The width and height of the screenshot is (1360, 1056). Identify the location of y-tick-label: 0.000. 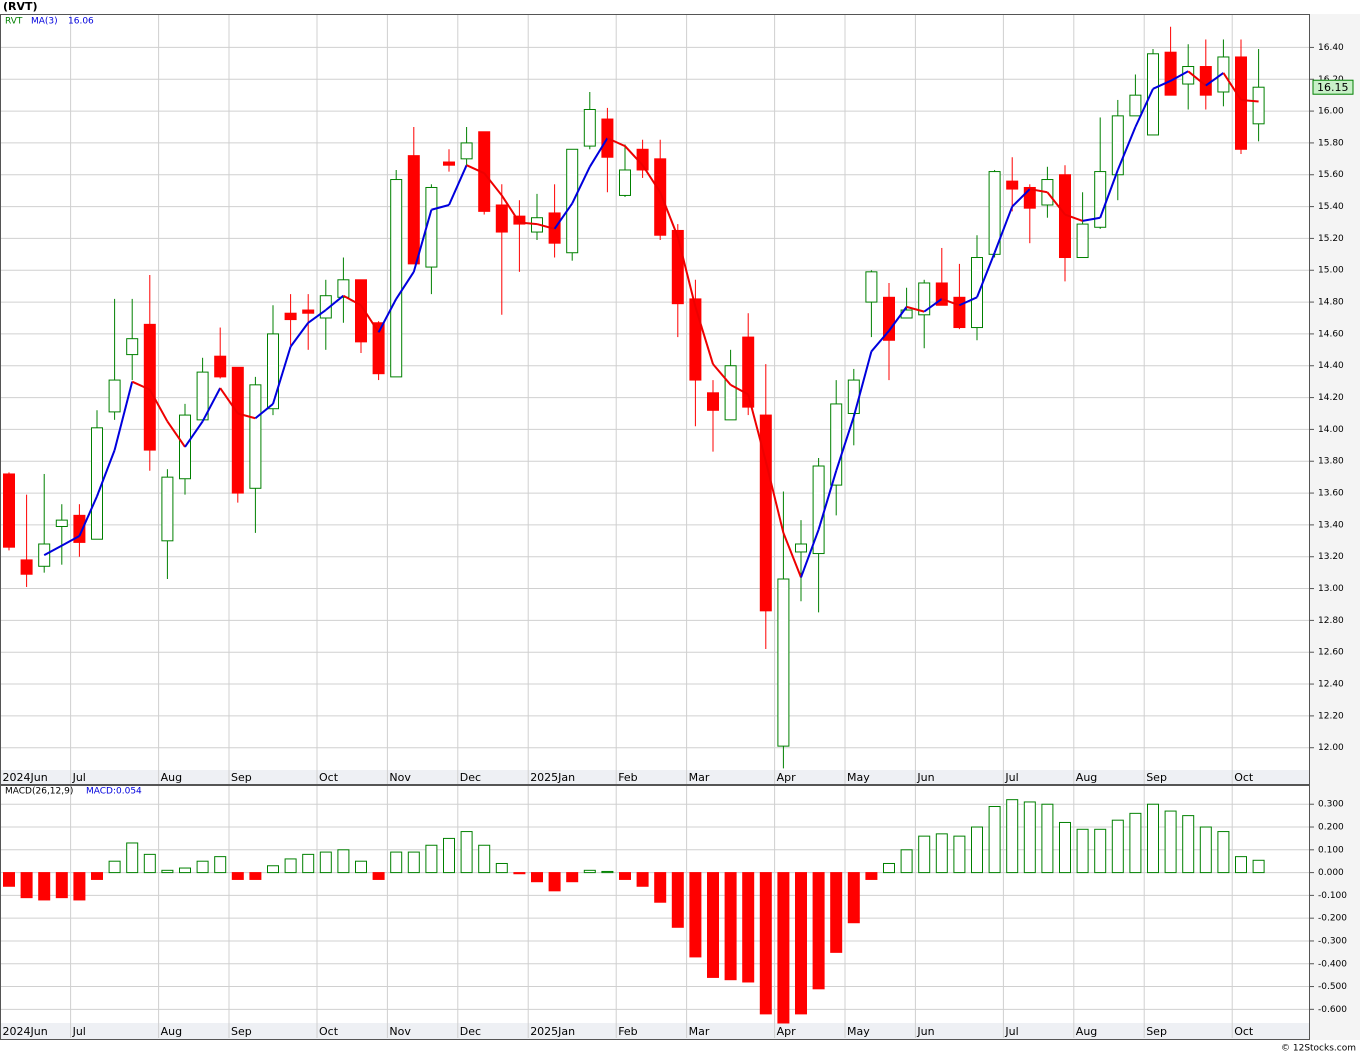
(1331, 873).